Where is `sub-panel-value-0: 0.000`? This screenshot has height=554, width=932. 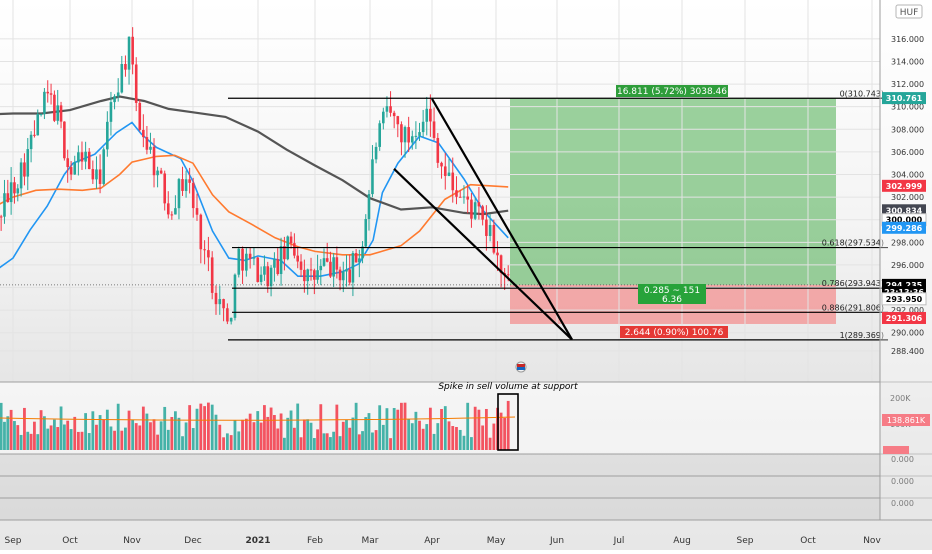 sub-panel-value-0: 0.000 is located at coordinates (902, 459).